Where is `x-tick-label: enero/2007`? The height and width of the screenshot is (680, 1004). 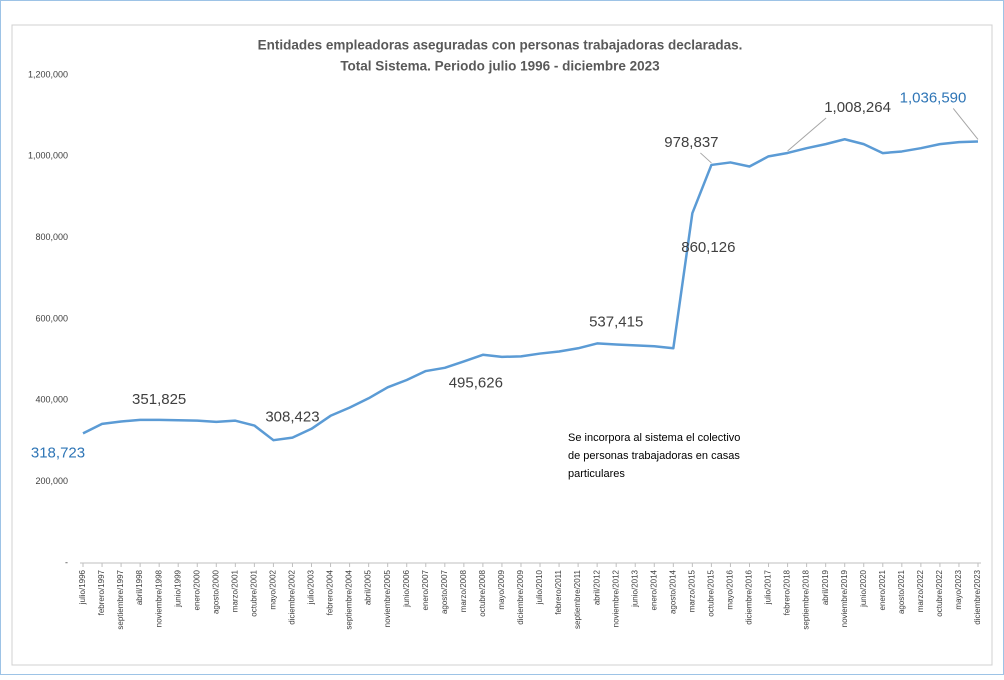
x-tick-label: enero/2007 is located at coordinates (425, 589).